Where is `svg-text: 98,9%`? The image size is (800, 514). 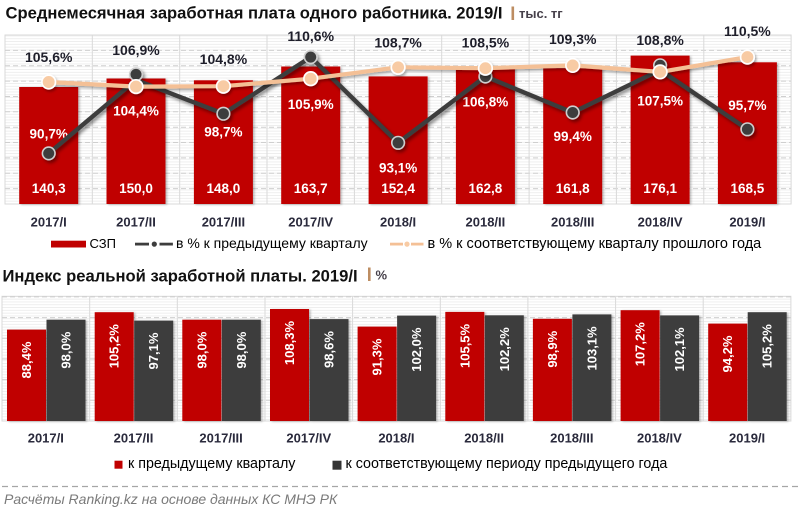
svg-text: 98,9% is located at coordinates (552, 348).